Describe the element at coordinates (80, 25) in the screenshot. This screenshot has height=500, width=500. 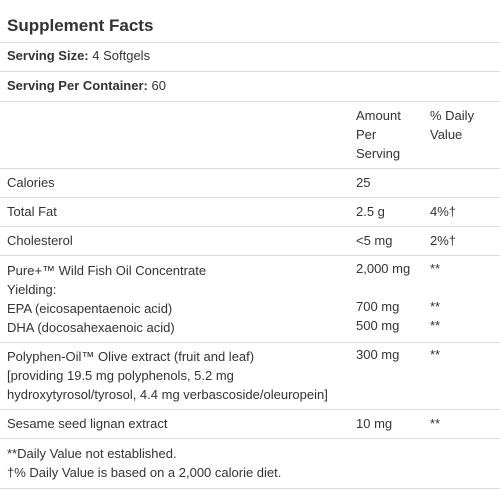
I see `panel-title: Supplement Facts` at that location.